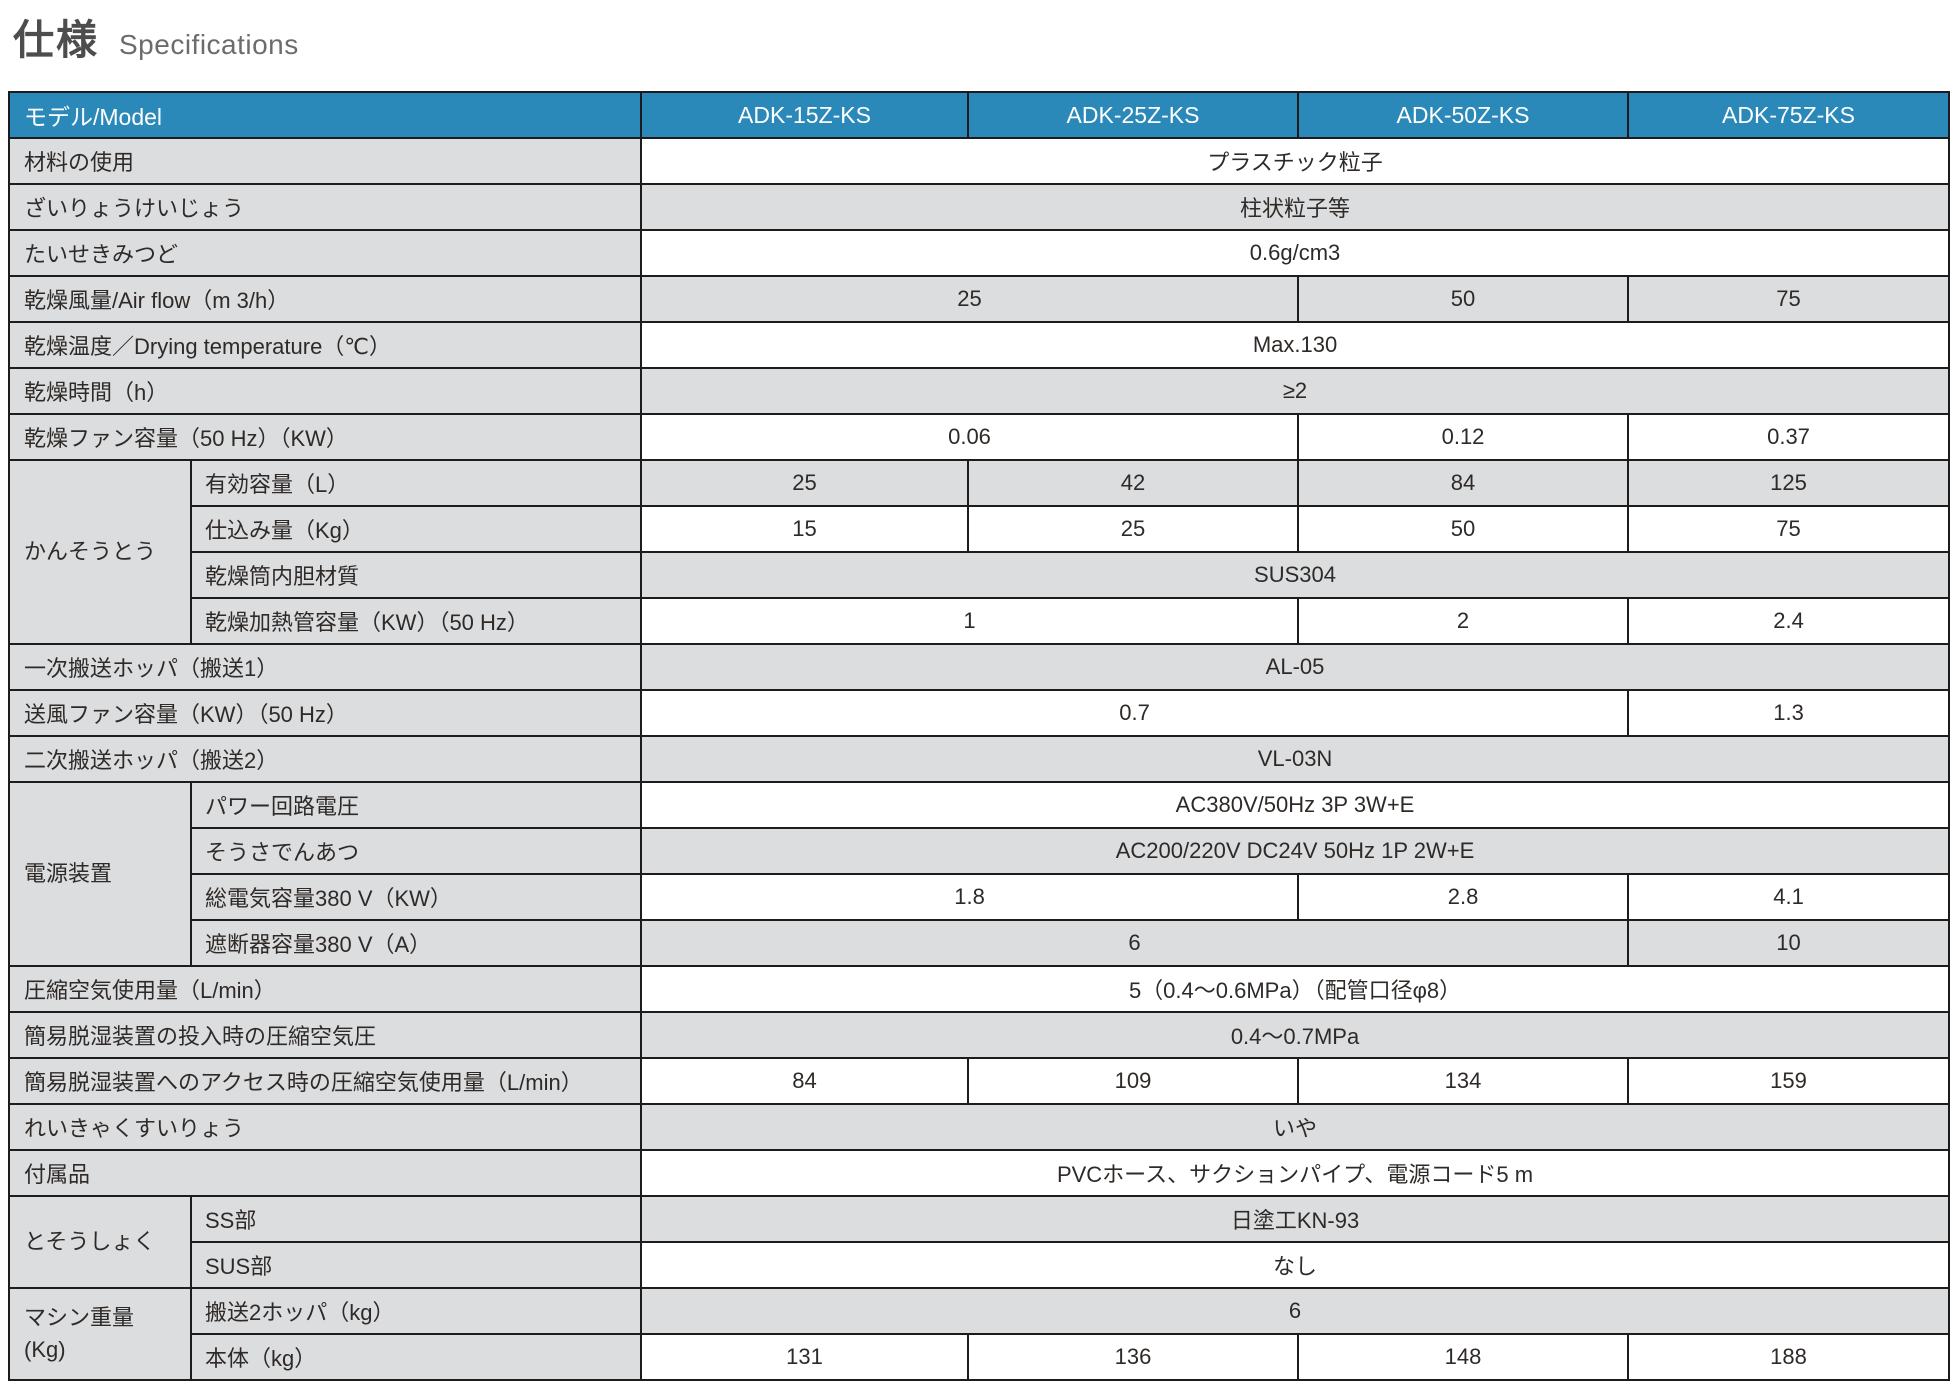  What do you see at coordinates (1295, 345) in the screenshot?
I see `value-cell: Max.130` at bounding box center [1295, 345].